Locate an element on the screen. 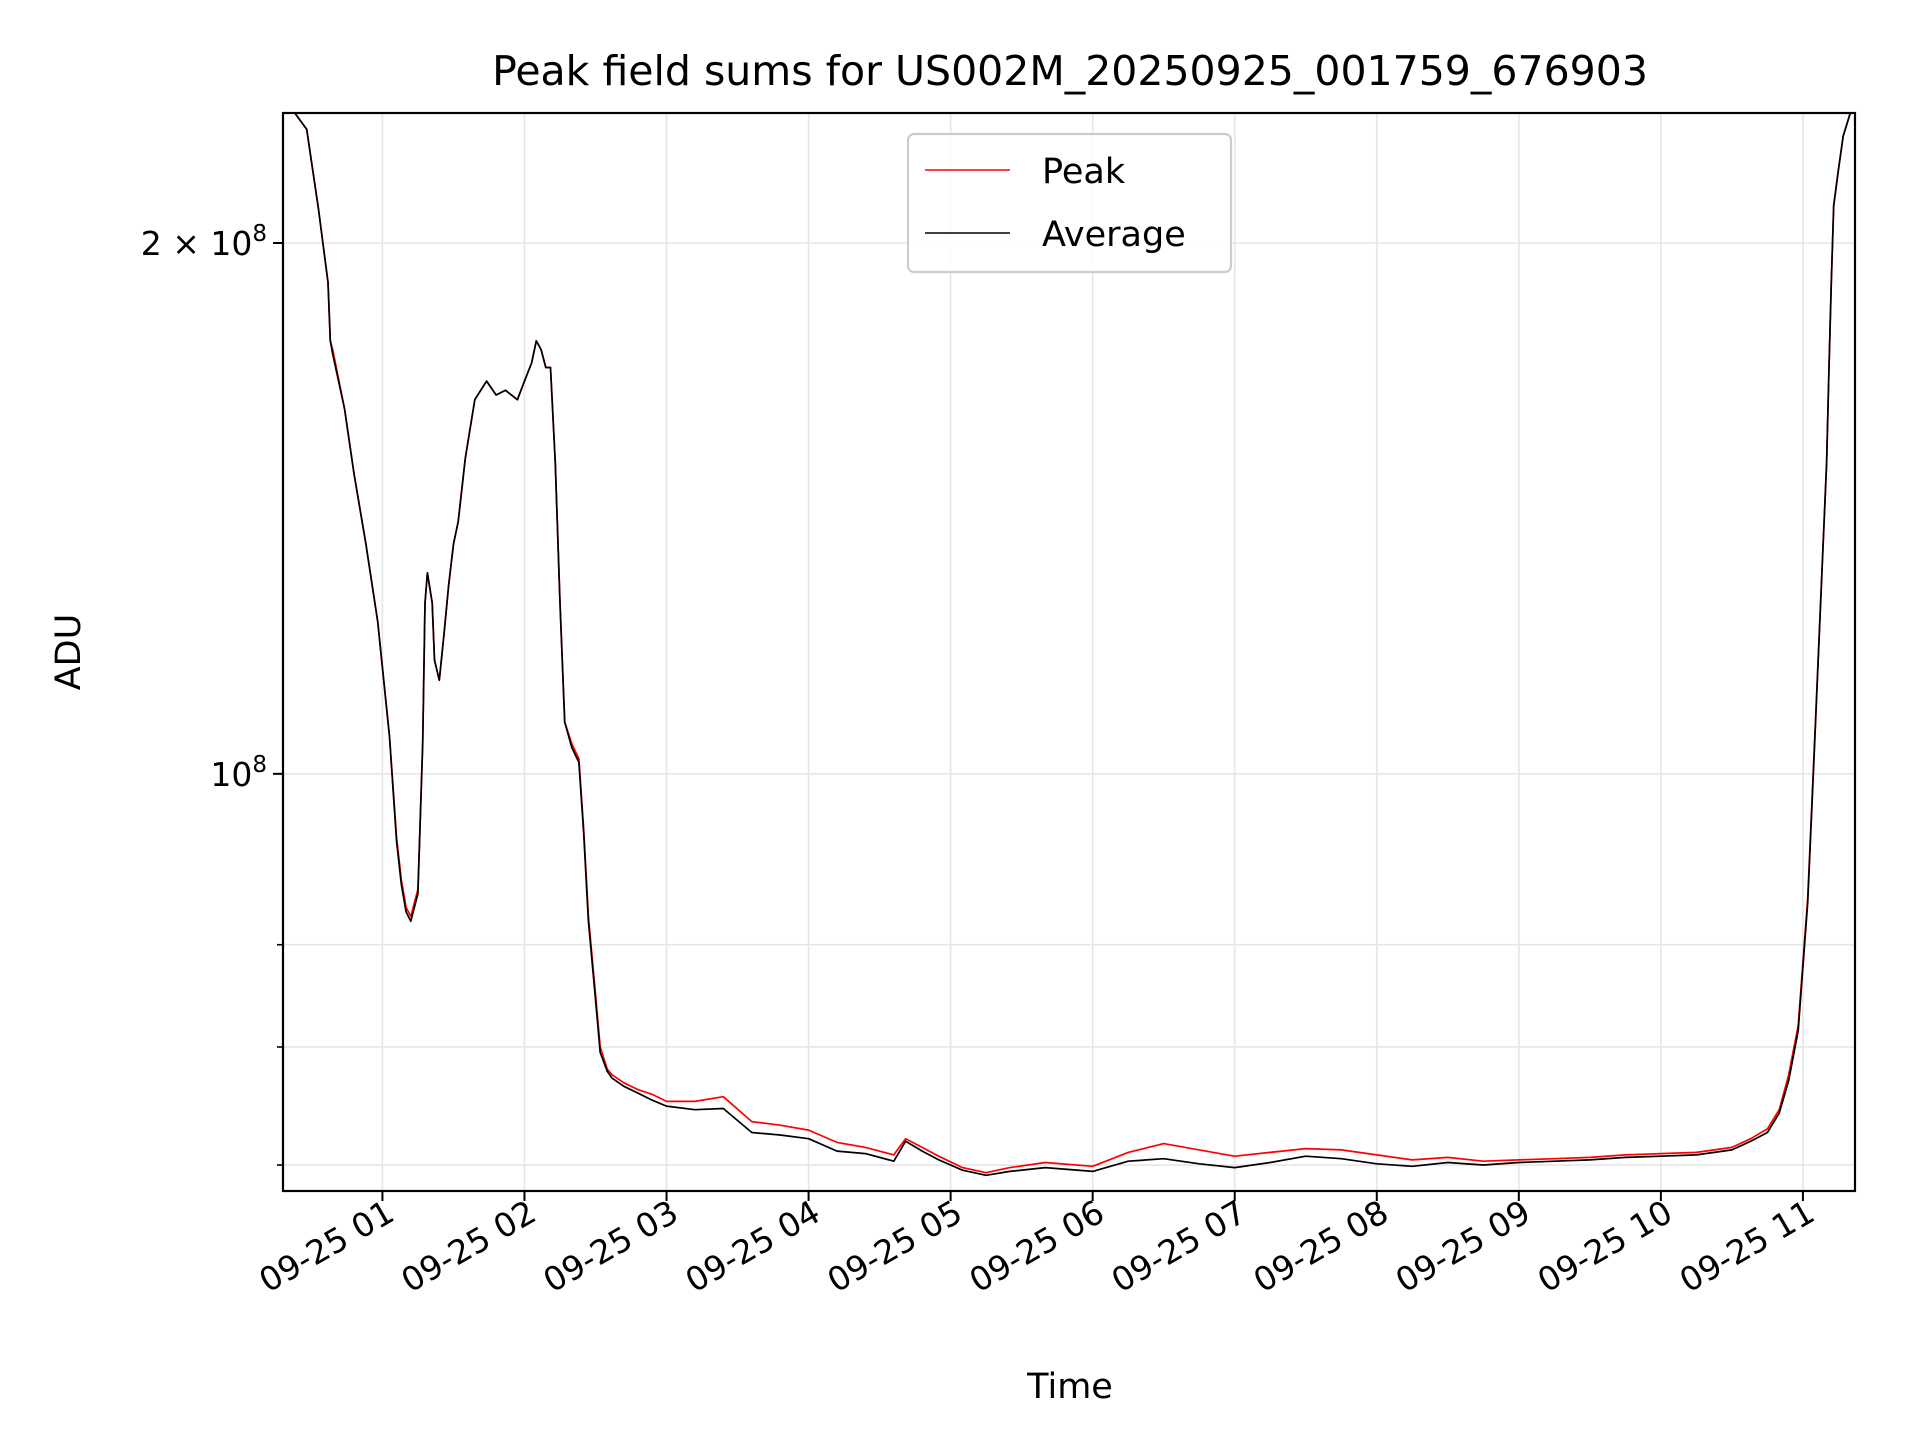 The width and height of the screenshot is (1920, 1440). x-axis-label: Time is located at coordinates (1069, 1387).